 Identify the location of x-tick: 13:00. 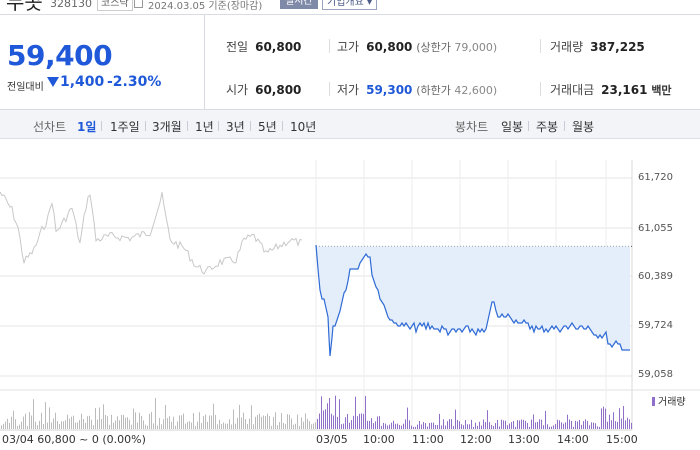
(524, 439).